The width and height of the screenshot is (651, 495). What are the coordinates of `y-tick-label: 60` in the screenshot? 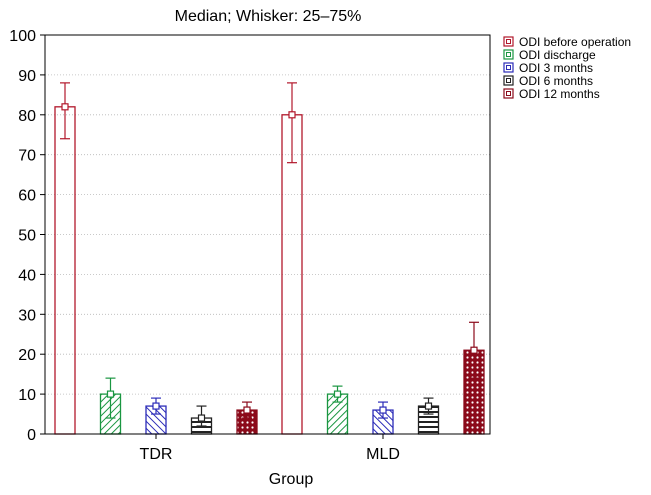 It's located at (27, 196).